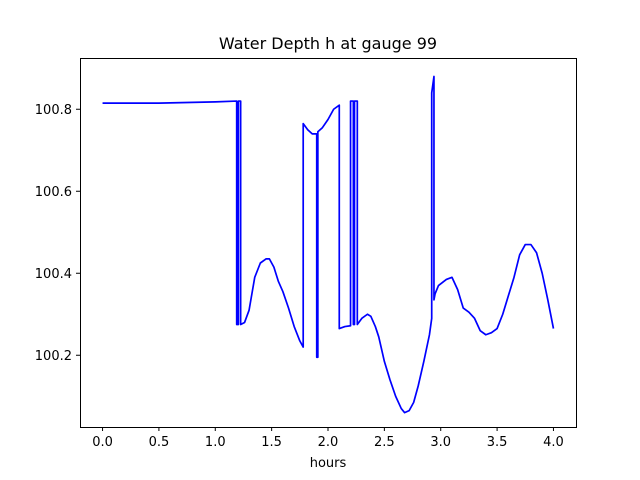 Image resolution: width=640 pixels, height=480 pixels. Describe the element at coordinates (384, 442) in the screenshot. I see `x-tick-label: 2.5` at that location.